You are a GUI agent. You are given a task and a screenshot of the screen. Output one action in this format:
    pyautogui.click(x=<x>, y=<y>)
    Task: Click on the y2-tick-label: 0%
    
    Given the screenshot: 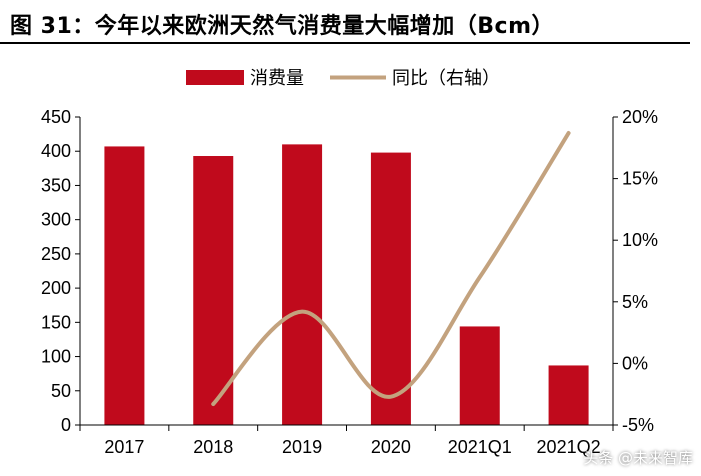 What is the action you would take?
    pyautogui.click(x=635, y=363)
    